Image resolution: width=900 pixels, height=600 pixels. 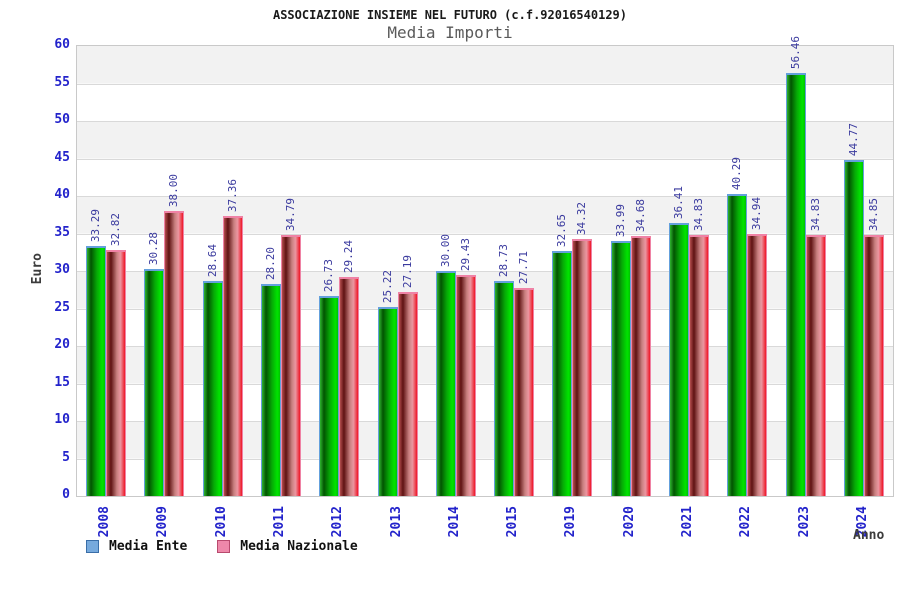 What do you see at coordinates (815, 214) in the screenshot?
I see `value-label-media-nazionale-2023: 34.83` at bounding box center [815, 214].